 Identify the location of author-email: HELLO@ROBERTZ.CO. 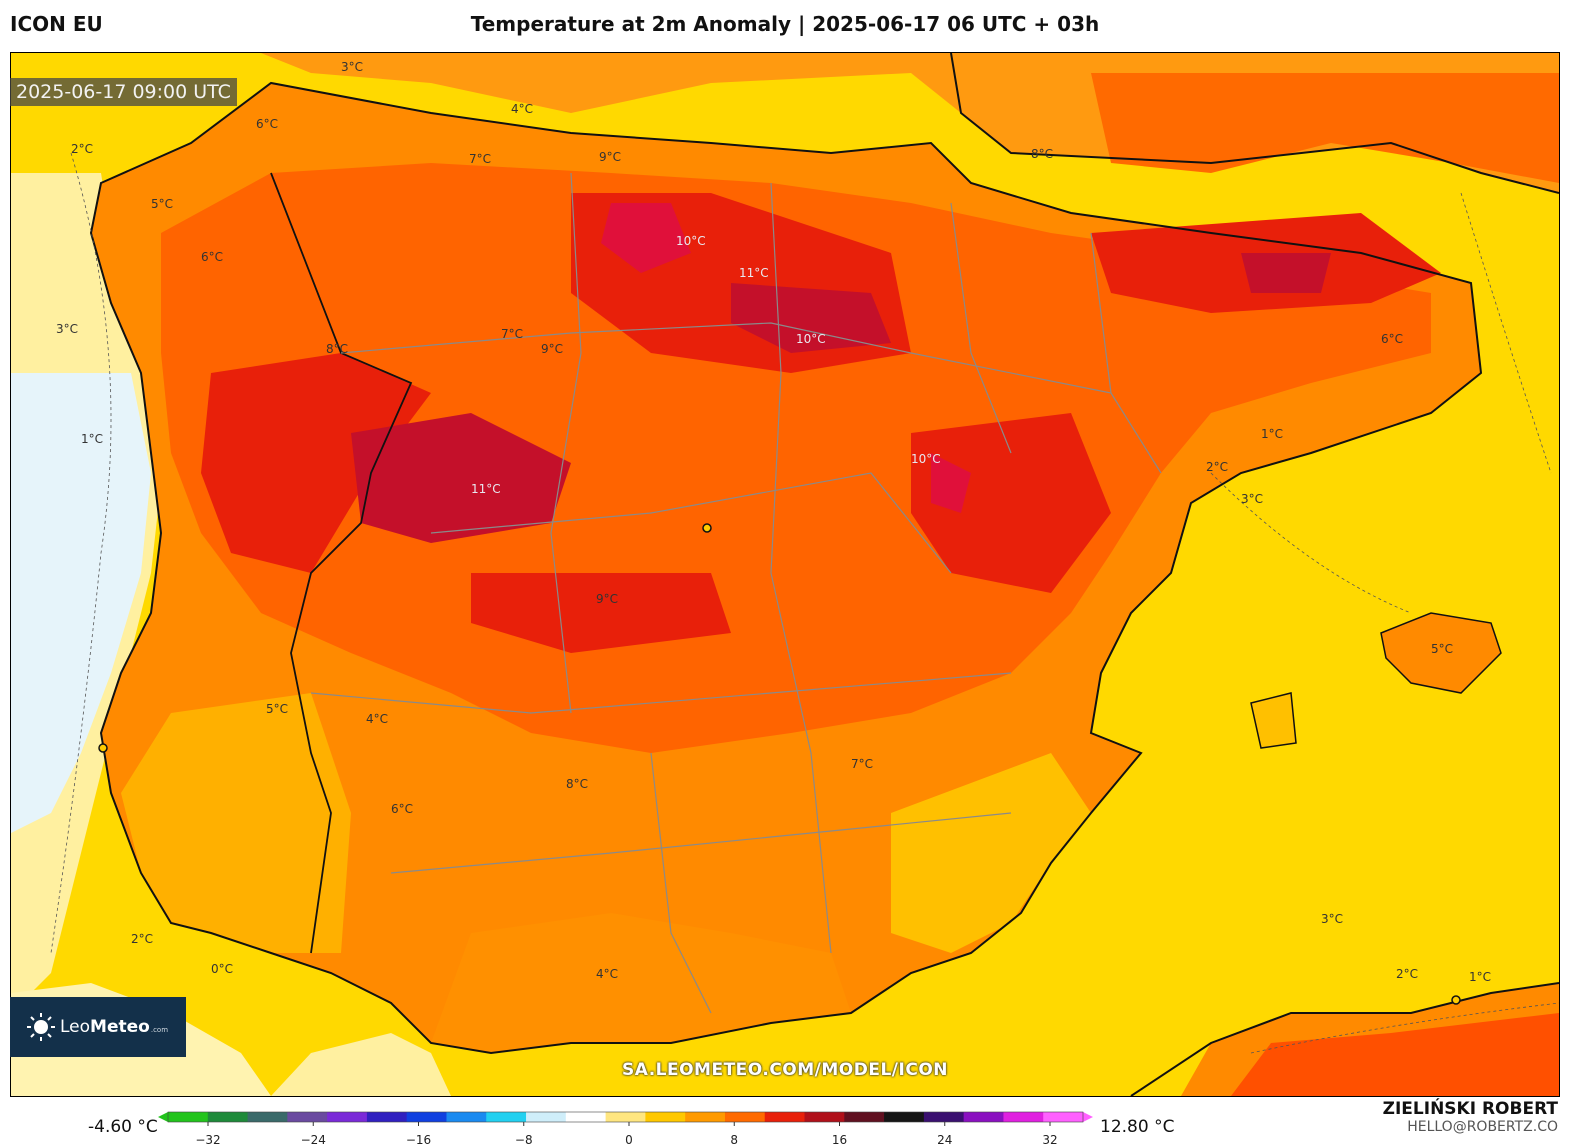
(1482, 1127).